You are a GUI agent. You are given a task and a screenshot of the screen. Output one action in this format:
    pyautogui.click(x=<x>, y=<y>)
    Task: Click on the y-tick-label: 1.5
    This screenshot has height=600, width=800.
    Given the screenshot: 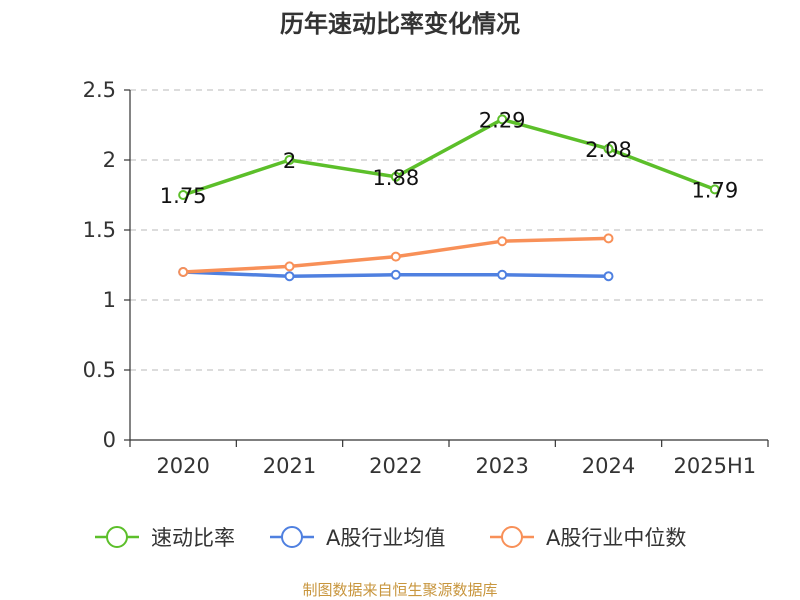 What is the action you would take?
    pyautogui.click(x=99, y=230)
    